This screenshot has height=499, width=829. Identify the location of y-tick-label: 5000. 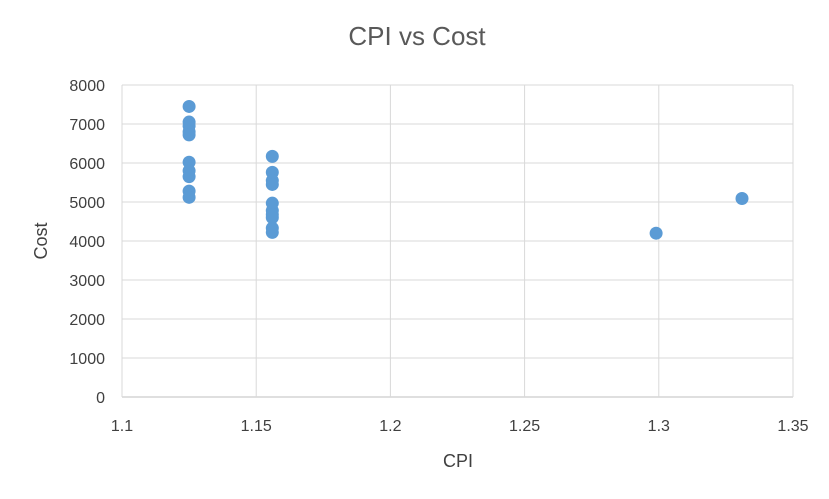
(87, 203).